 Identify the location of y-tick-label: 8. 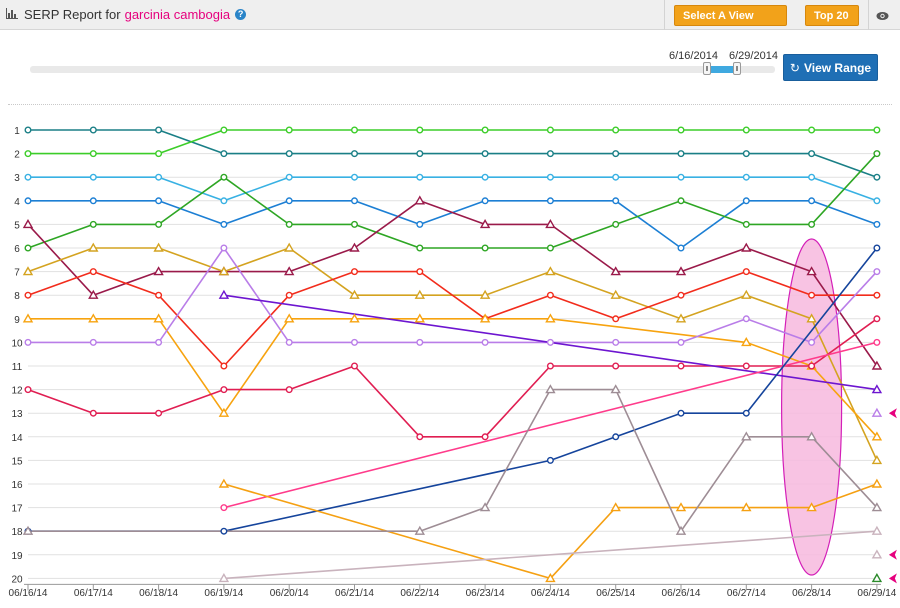
(17, 296).